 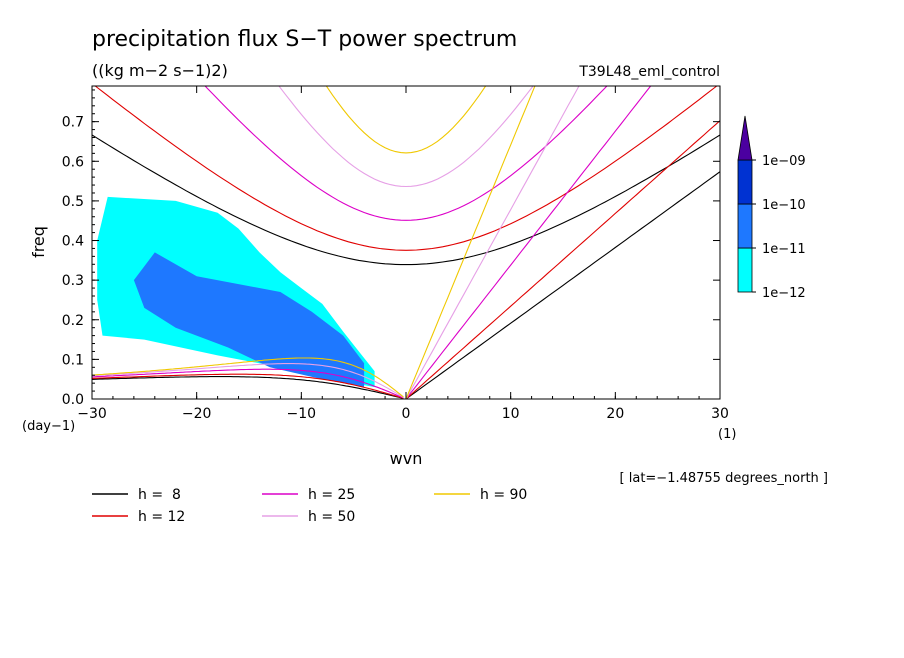 I want to click on curve-h12-kelvin, so click(x=562, y=259).